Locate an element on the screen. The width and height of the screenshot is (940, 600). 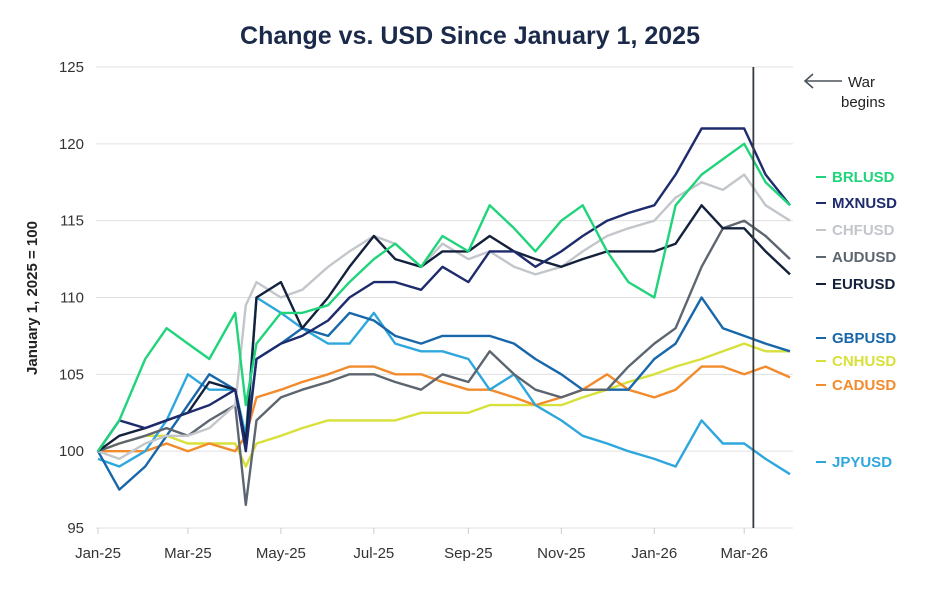
legend-item-cadusd: CADUSD is located at coordinates (856, 385).